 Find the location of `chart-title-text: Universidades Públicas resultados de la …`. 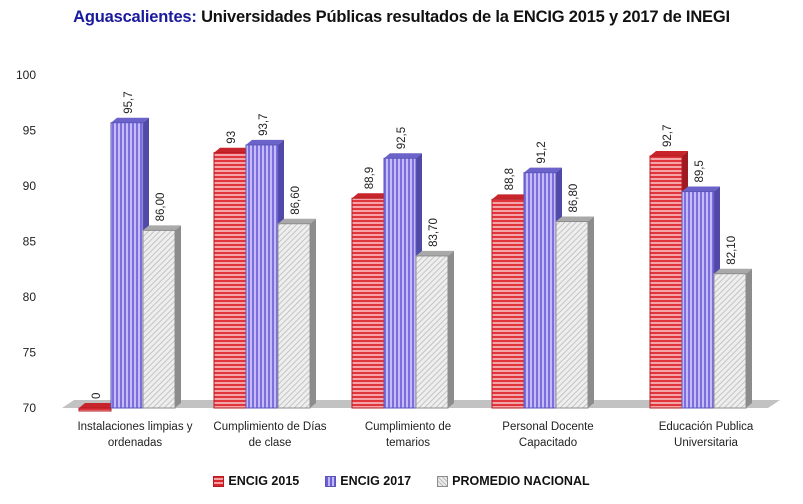

chart-title-text: Universidades Públicas resultados de la … is located at coordinates (463, 17).